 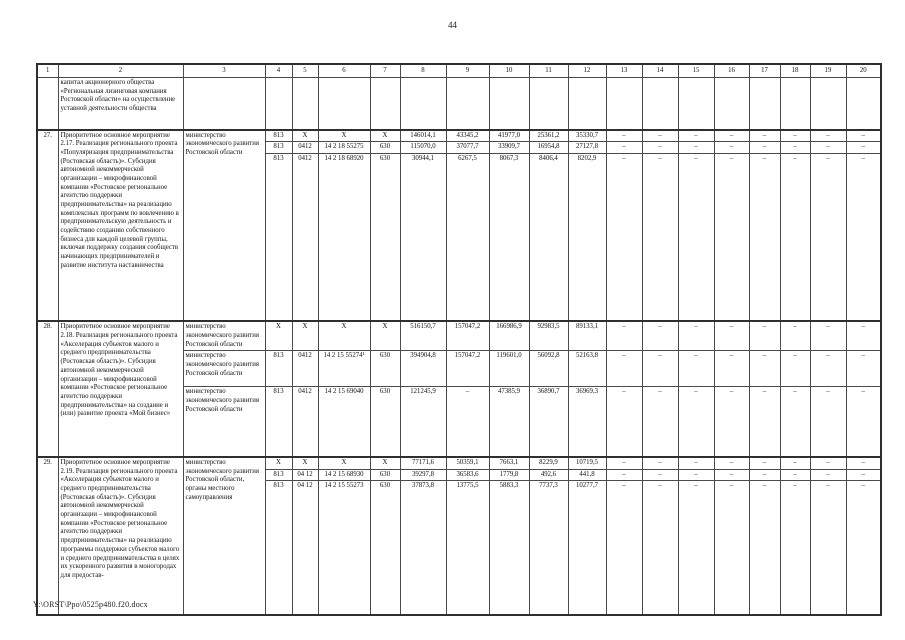 What do you see at coordinates (344, 422) in the screenshot?
I see `csr-code-cell: 14 2 15 69040` at bounding box center [344, 422].